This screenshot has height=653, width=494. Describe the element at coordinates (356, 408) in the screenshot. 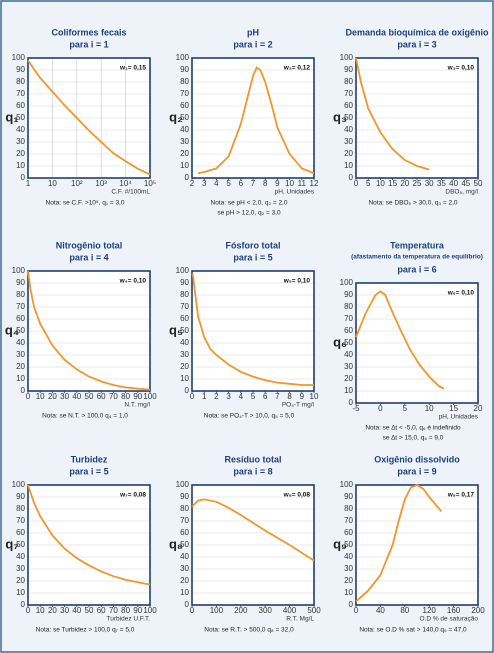

I see `x-tick-label: -5` at that location.